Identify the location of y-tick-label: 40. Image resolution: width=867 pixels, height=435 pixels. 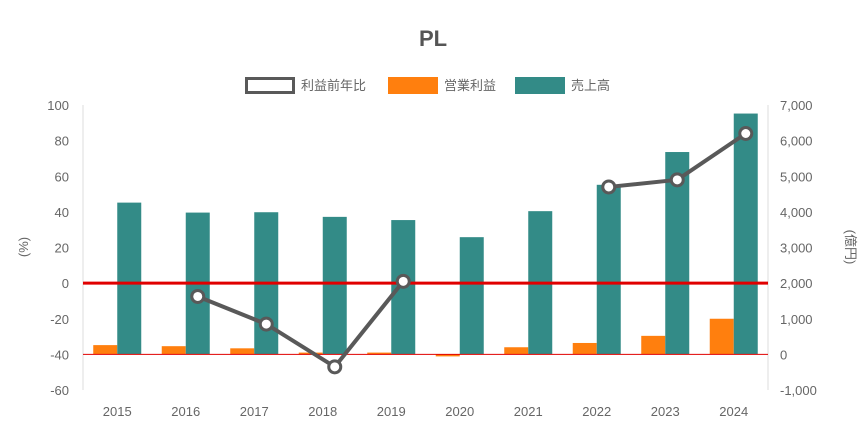
(62, 212).